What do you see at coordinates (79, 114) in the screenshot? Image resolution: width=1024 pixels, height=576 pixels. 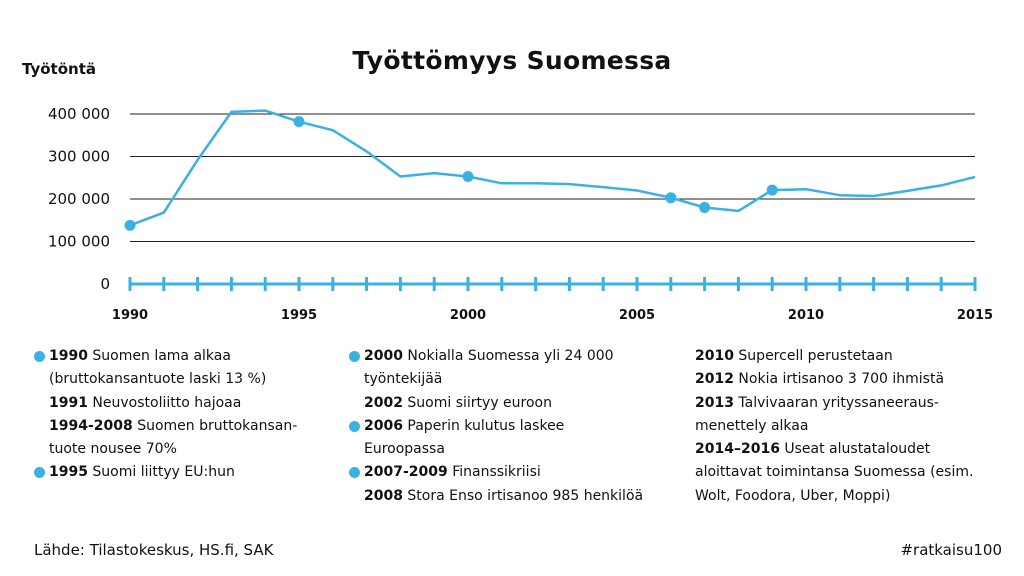 I see `y-tick-label: 400 000` at bounding box center [79, 114].